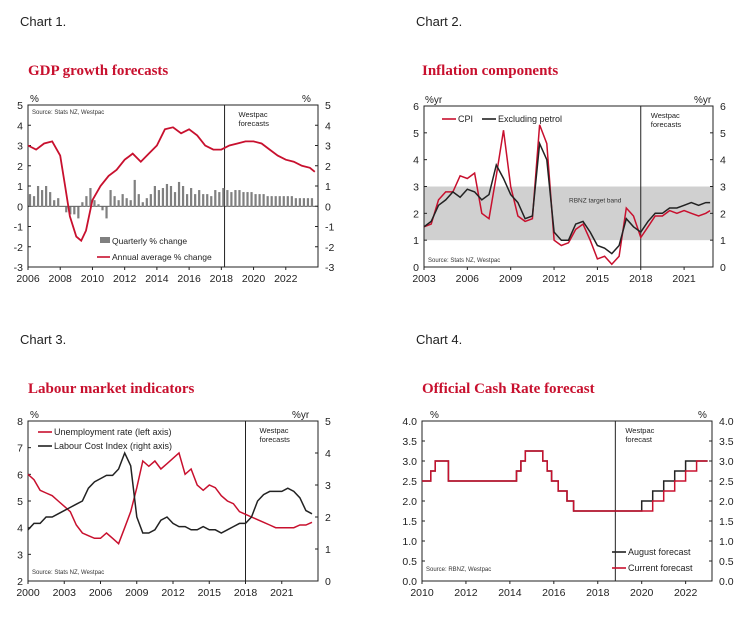  Describe the element at coordinates (642, 593) in the screenshot. I see `x-tick-label: 2020` at that location.